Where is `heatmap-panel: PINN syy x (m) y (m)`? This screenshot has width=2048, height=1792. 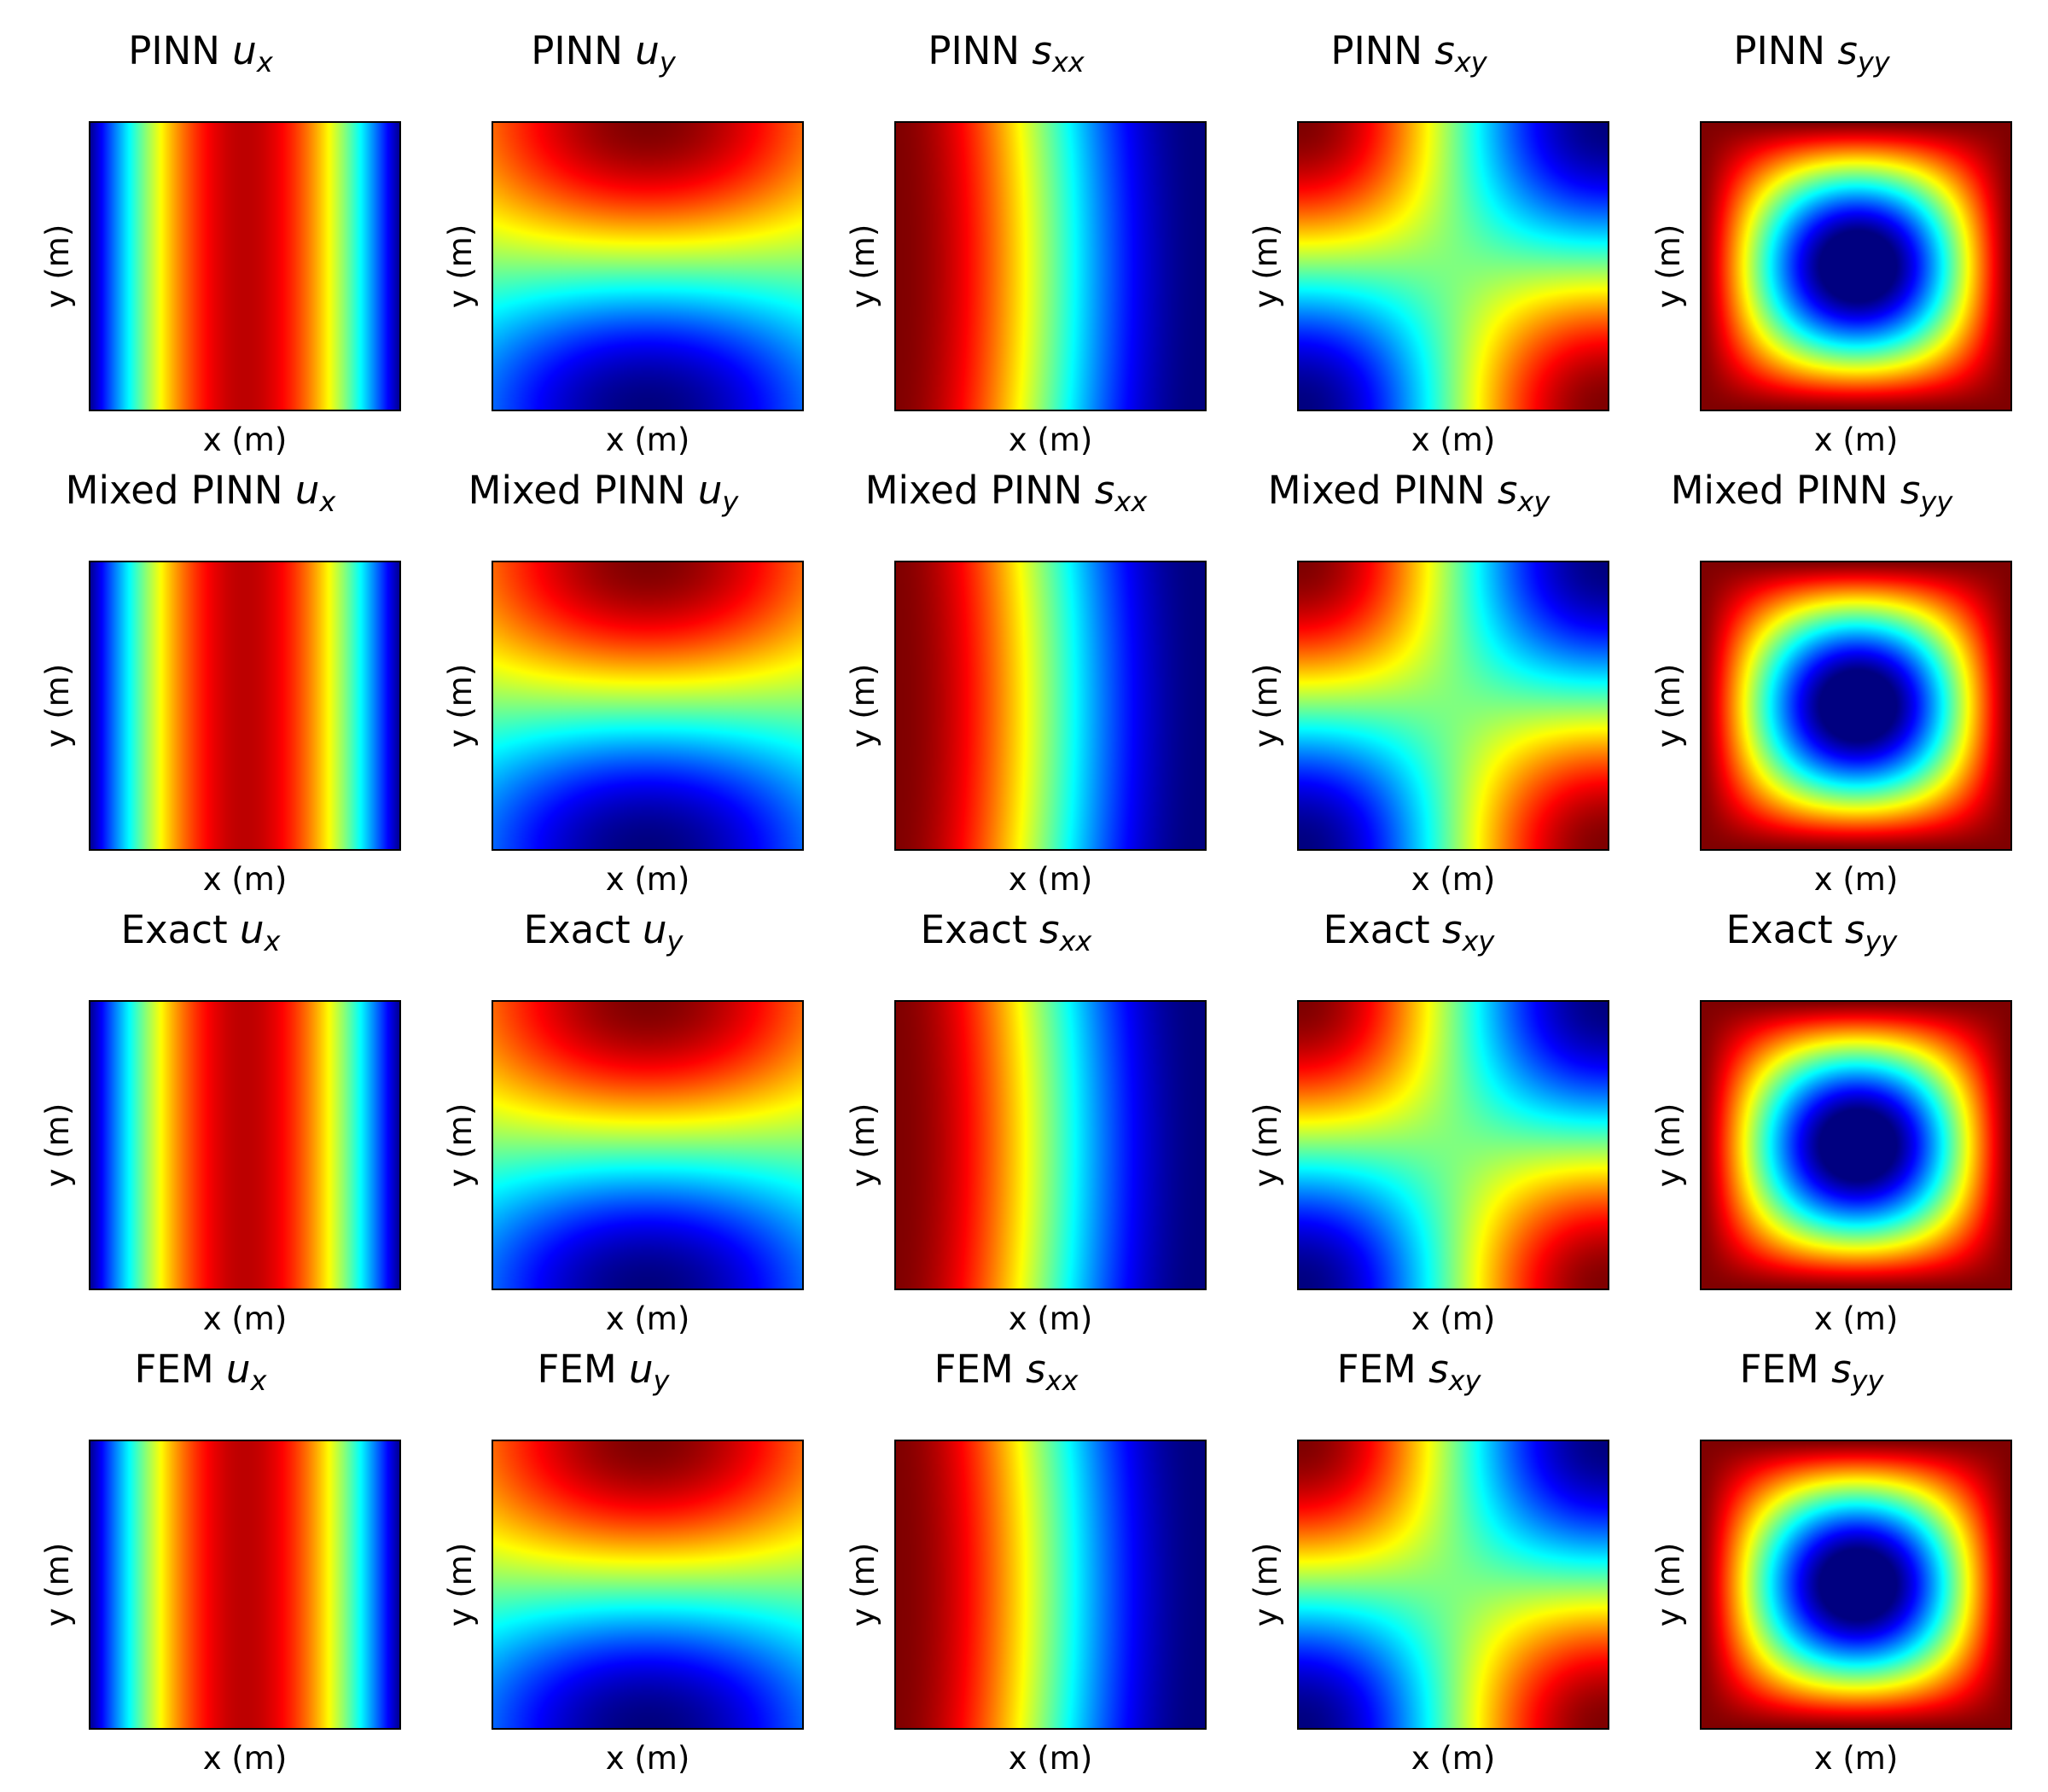 heatmap-panel: PINN syy x (m) y (m) is located at coordinates (1812, 248).